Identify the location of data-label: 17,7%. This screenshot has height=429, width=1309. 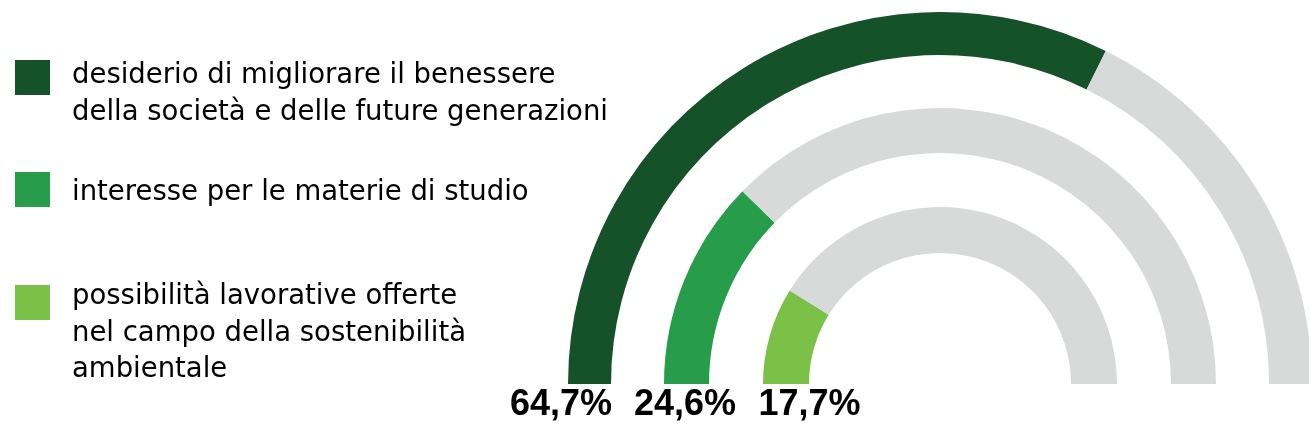
(809, 402).